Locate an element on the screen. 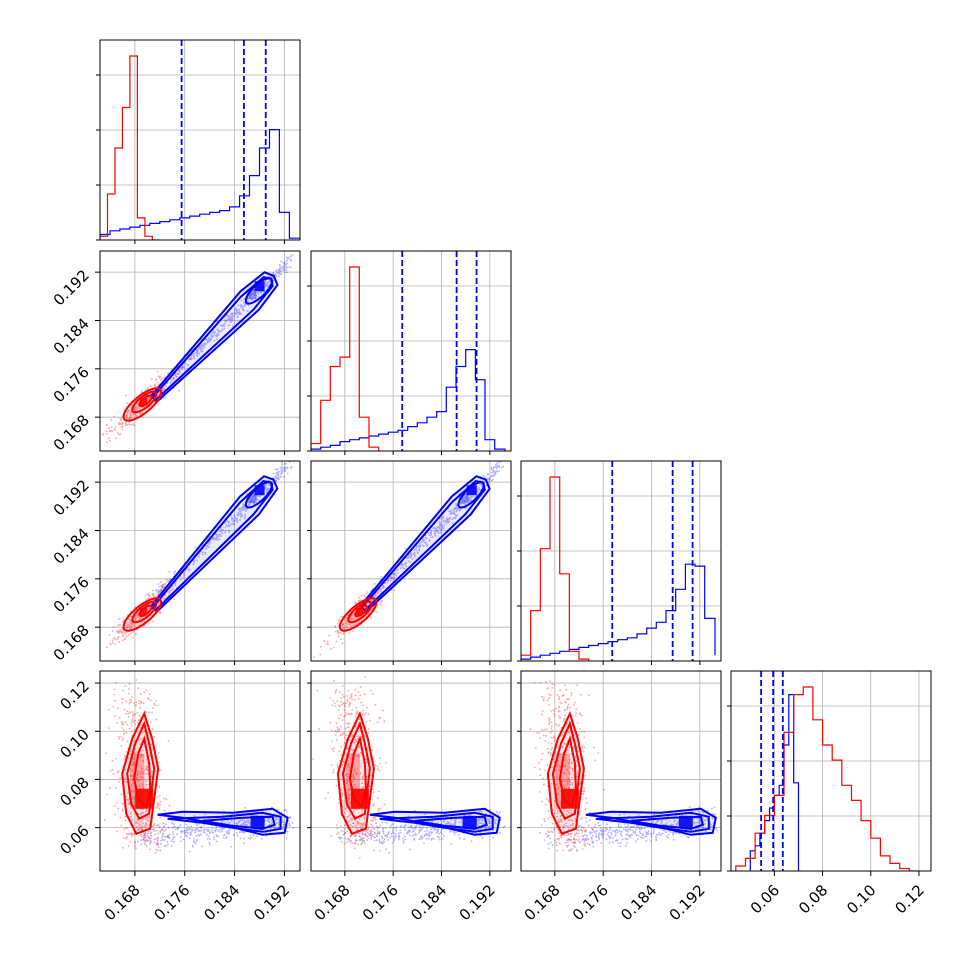  y-axis-row-2: 0.168 0.176 0.184 0.192 is located at coordinates (75, 360).